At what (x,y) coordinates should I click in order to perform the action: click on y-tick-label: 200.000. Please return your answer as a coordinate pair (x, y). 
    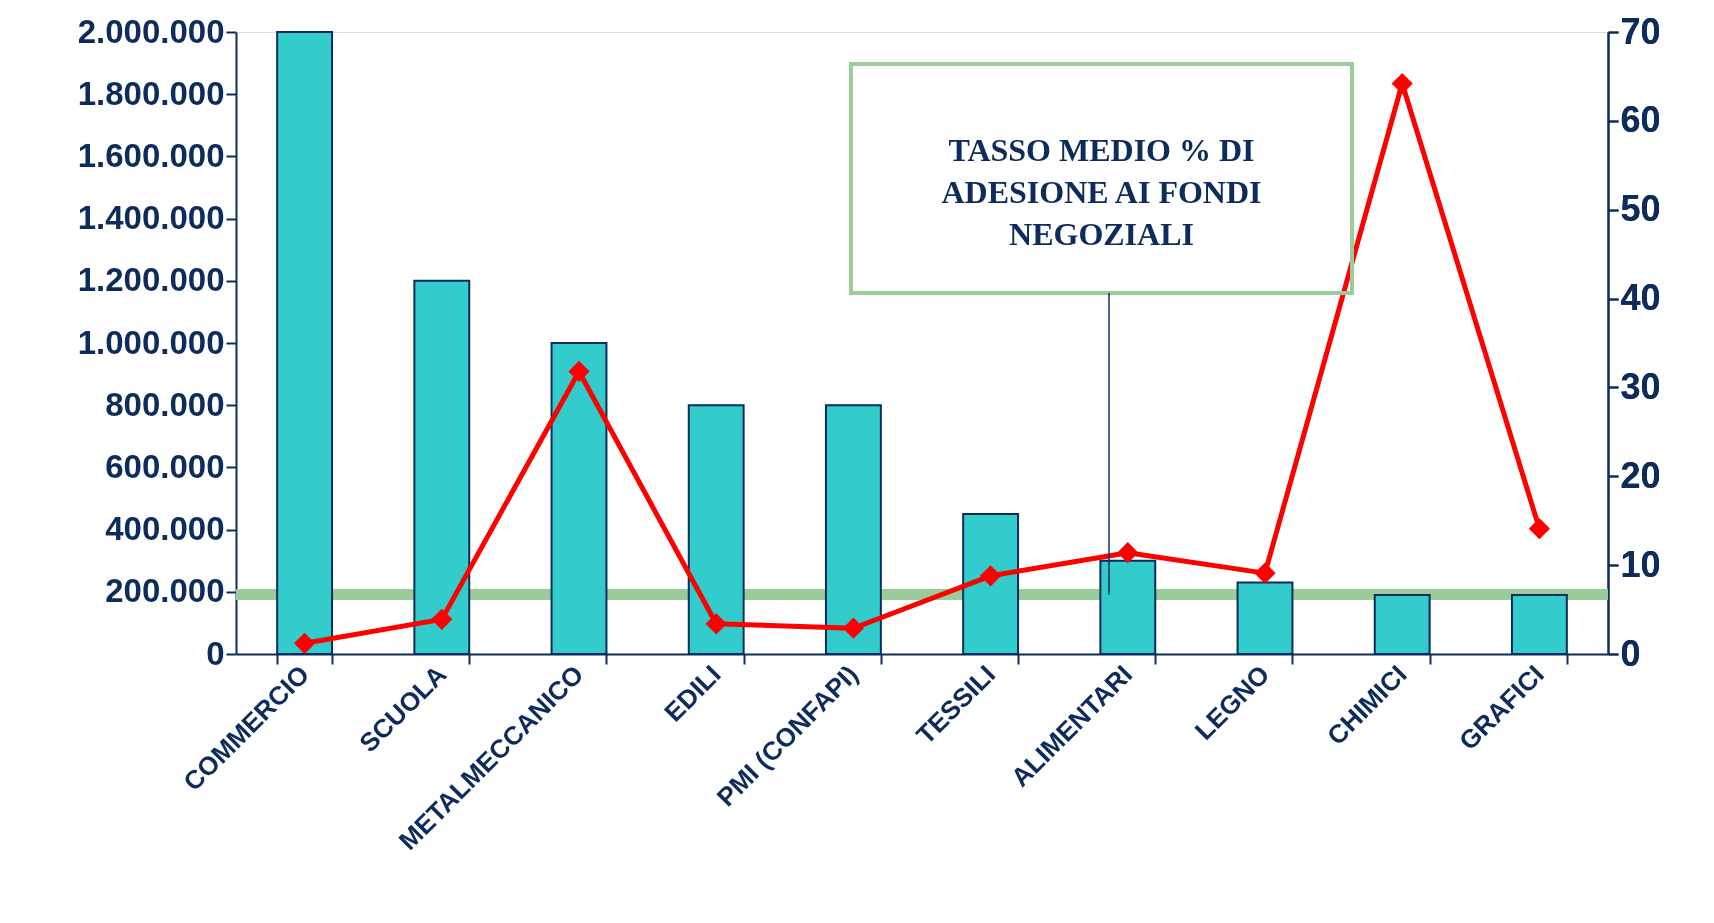
    Looking at the image, I should click on (165, 591).